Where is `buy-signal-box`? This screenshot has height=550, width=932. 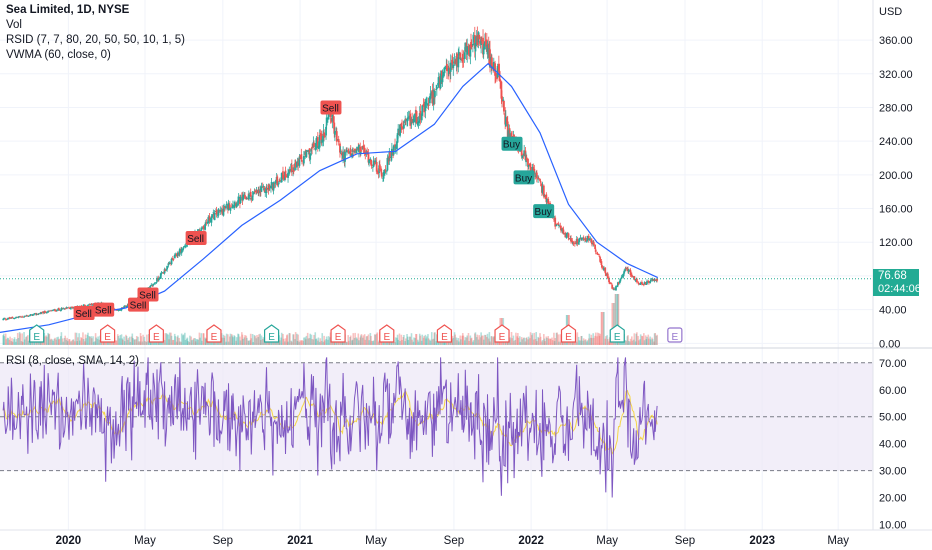
buy-signal-box is located at coordinates (524, 177).